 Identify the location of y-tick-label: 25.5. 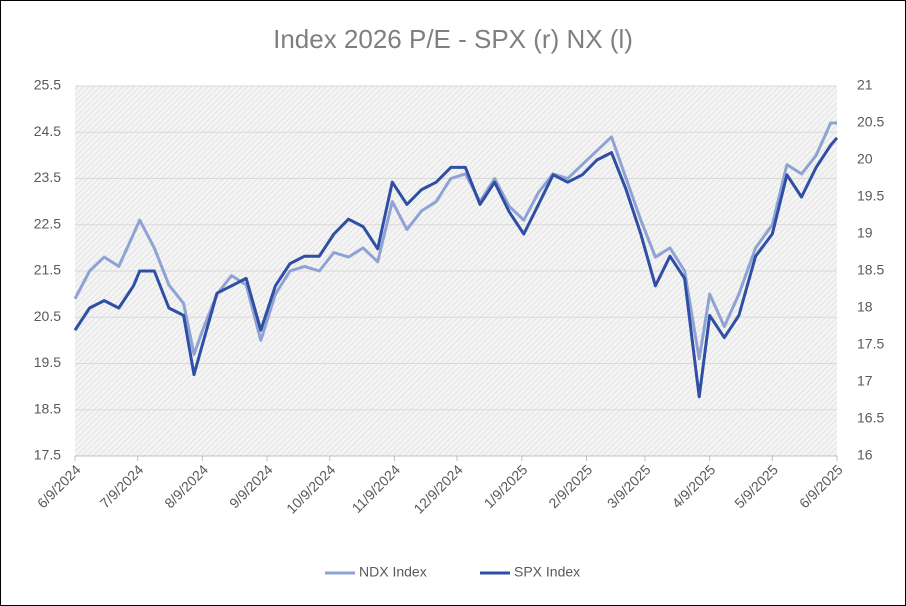
(47, 85).